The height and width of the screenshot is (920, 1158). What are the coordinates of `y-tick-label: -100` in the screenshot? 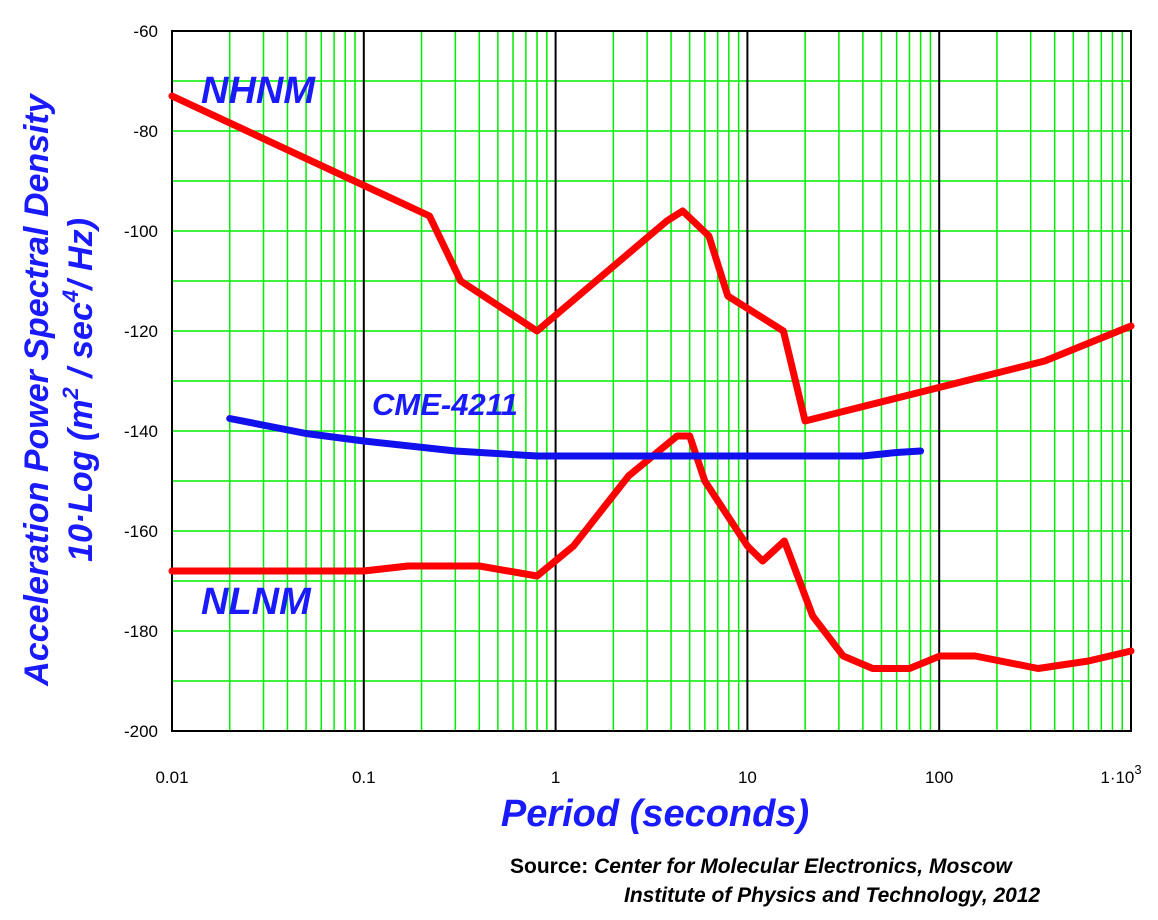 It's located at (141, 231).